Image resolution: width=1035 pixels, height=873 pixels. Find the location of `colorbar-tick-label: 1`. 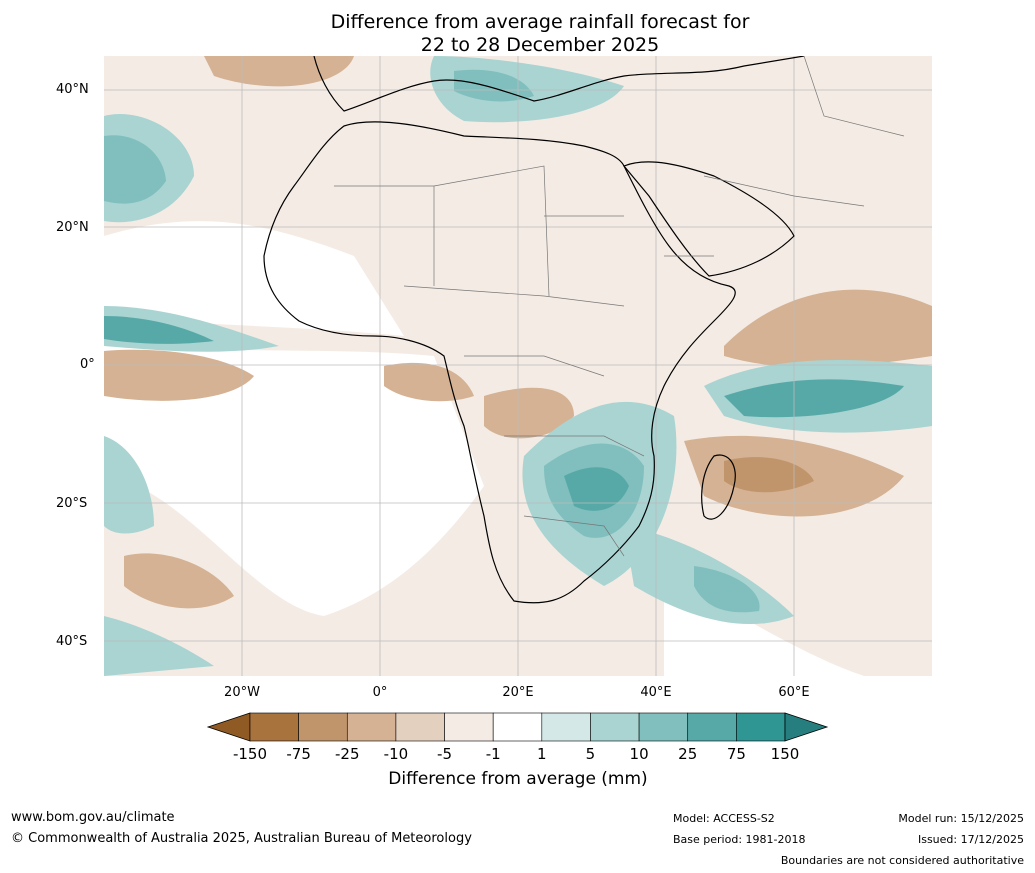

colorbar-tick-label: 1 is located at coordinates (542, 754).